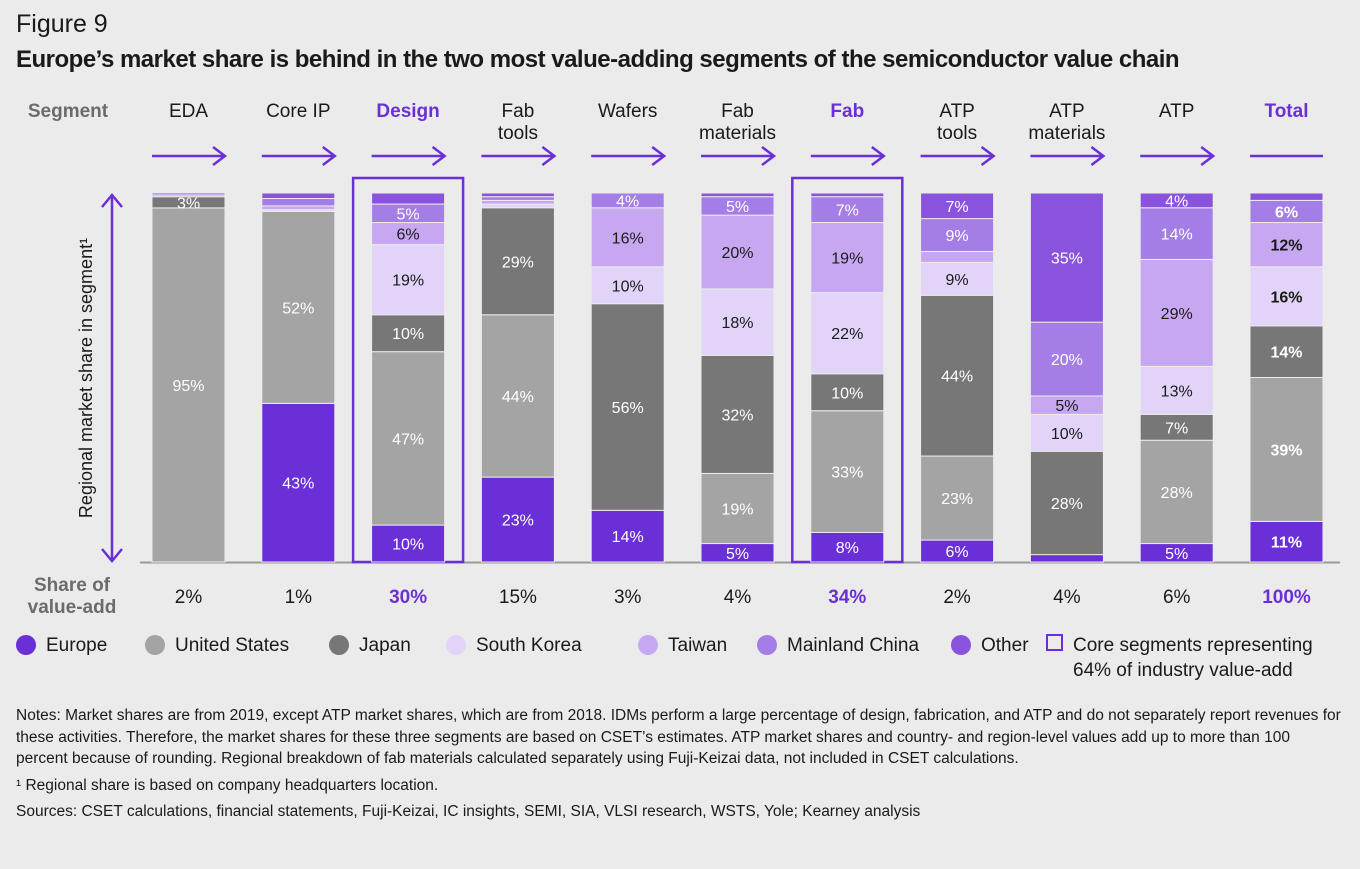 The width and height of the screenshot is (1360, 869). Describe the element at coordinates (408, 235) in the screenshot. I see `data-label: 6%` at that location.